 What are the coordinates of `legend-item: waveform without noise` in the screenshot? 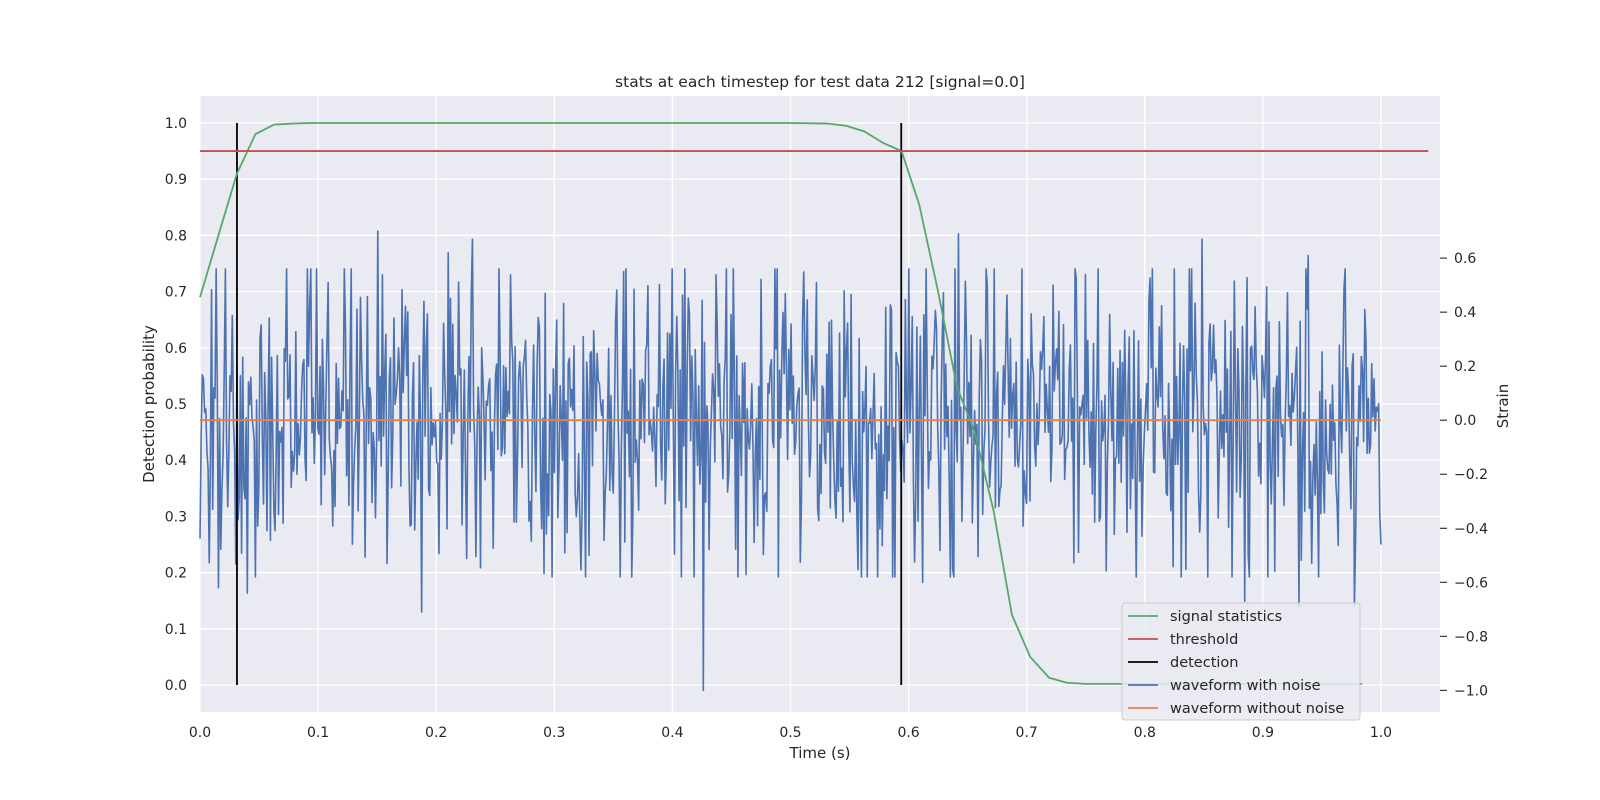 It's located at (1236, 709).